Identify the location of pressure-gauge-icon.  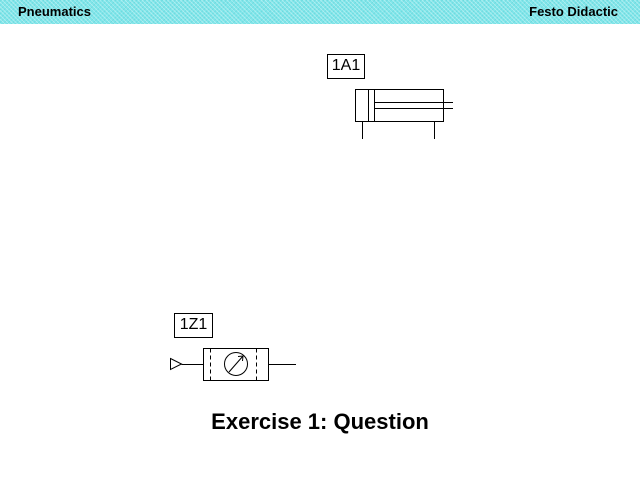
(236, 364).